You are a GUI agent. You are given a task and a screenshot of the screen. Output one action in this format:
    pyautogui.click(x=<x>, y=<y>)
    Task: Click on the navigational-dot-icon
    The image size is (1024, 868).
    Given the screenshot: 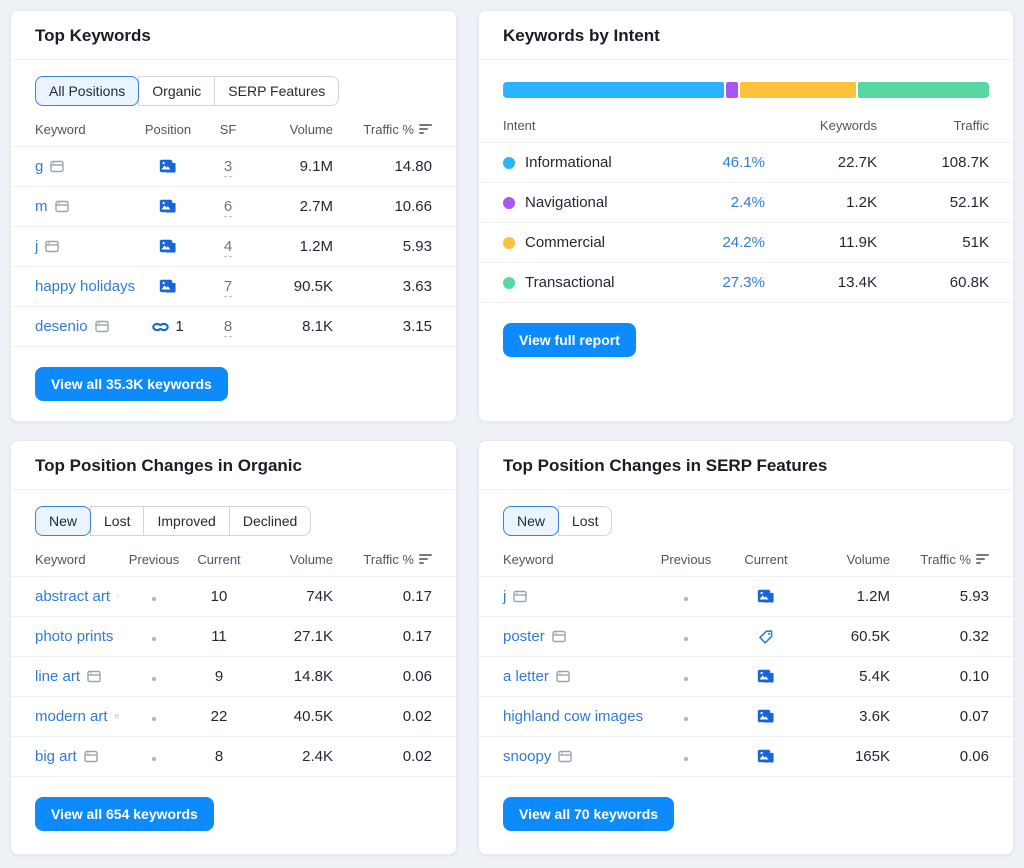 What is the action you would take?
    pyautogui.click(x=509, y=202)
    